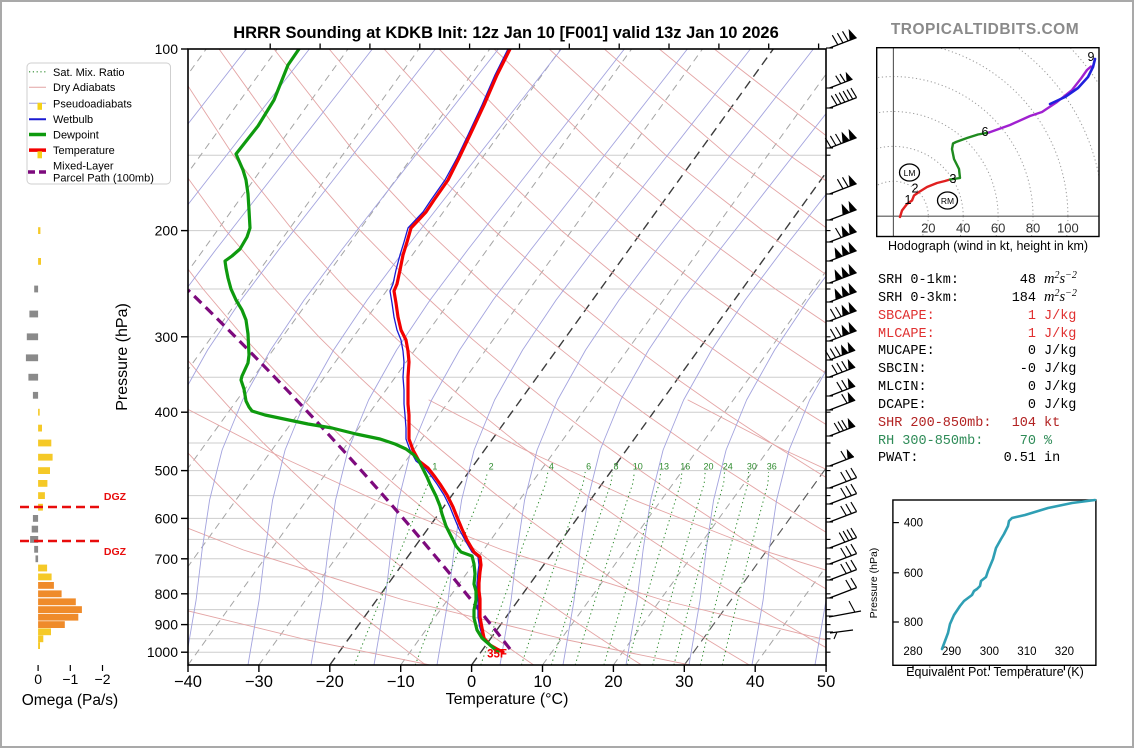 The height and width of the screenshot is (748, 1134). Describe the element at coordinates (1026, 652) in the screenshot. I see `svg-text: 310` at that location.